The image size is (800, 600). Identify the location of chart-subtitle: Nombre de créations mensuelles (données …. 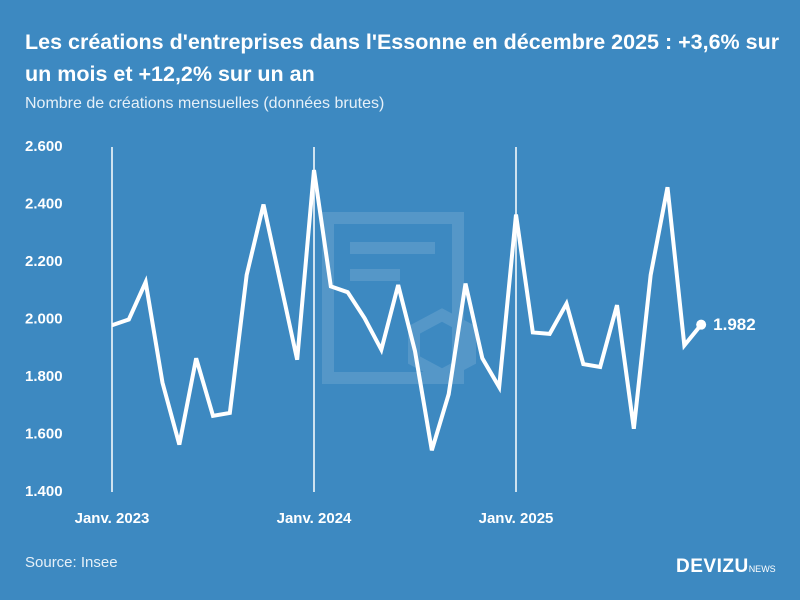
(205, 103).